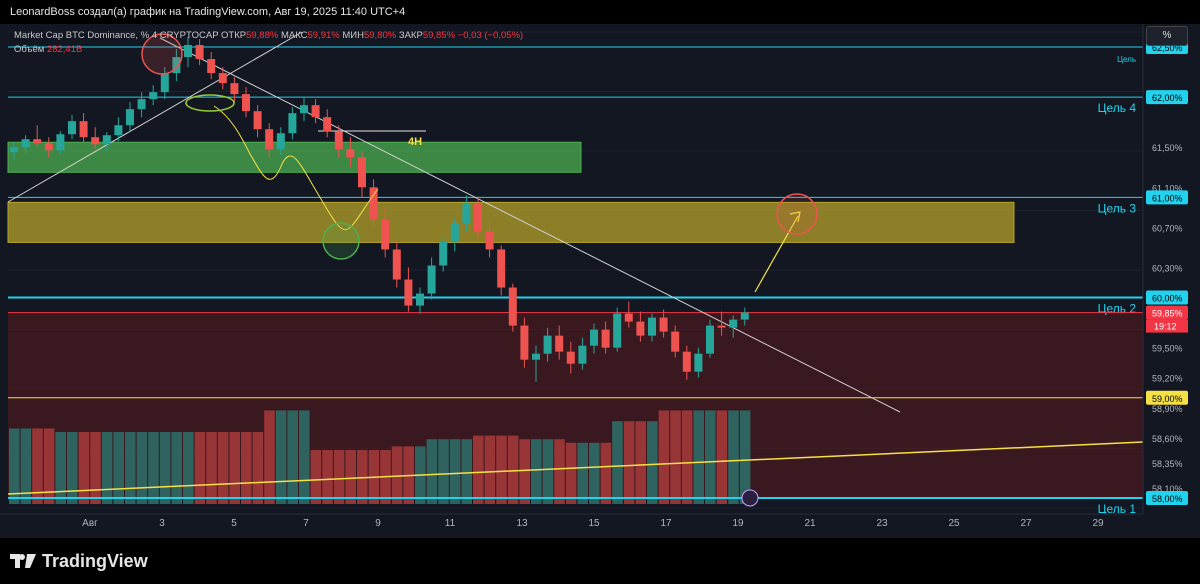 This screenshot has width=1200, height=584. Describe the element at coordinates (882, 523) in the screenshot. I see `time-axis-label: 23` at that location.